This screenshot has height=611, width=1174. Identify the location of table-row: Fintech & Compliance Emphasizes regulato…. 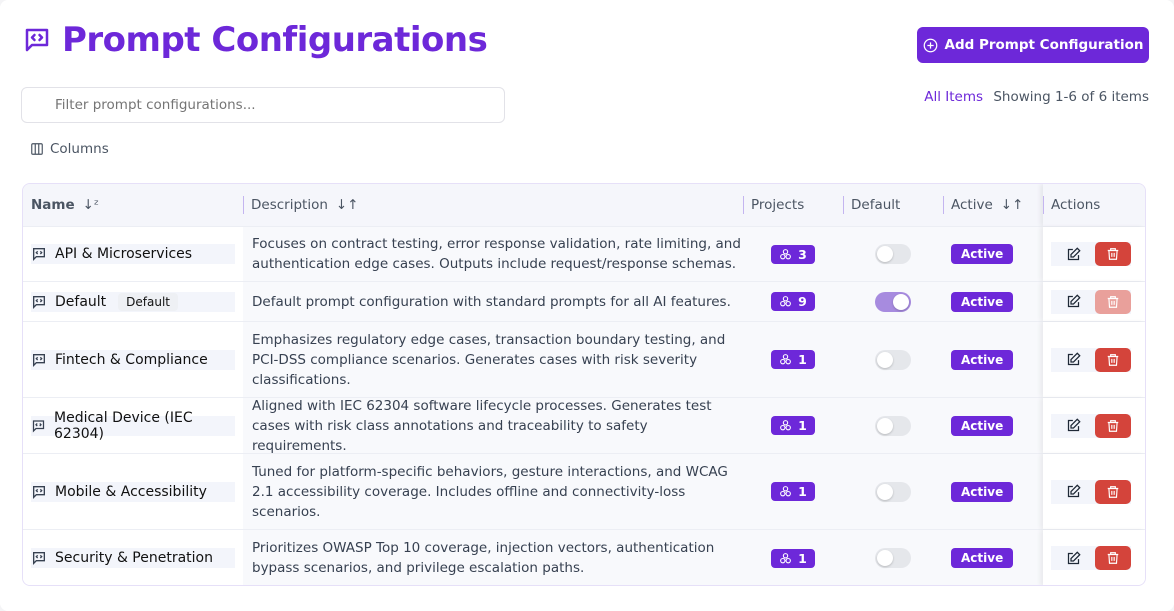
(584, 359).